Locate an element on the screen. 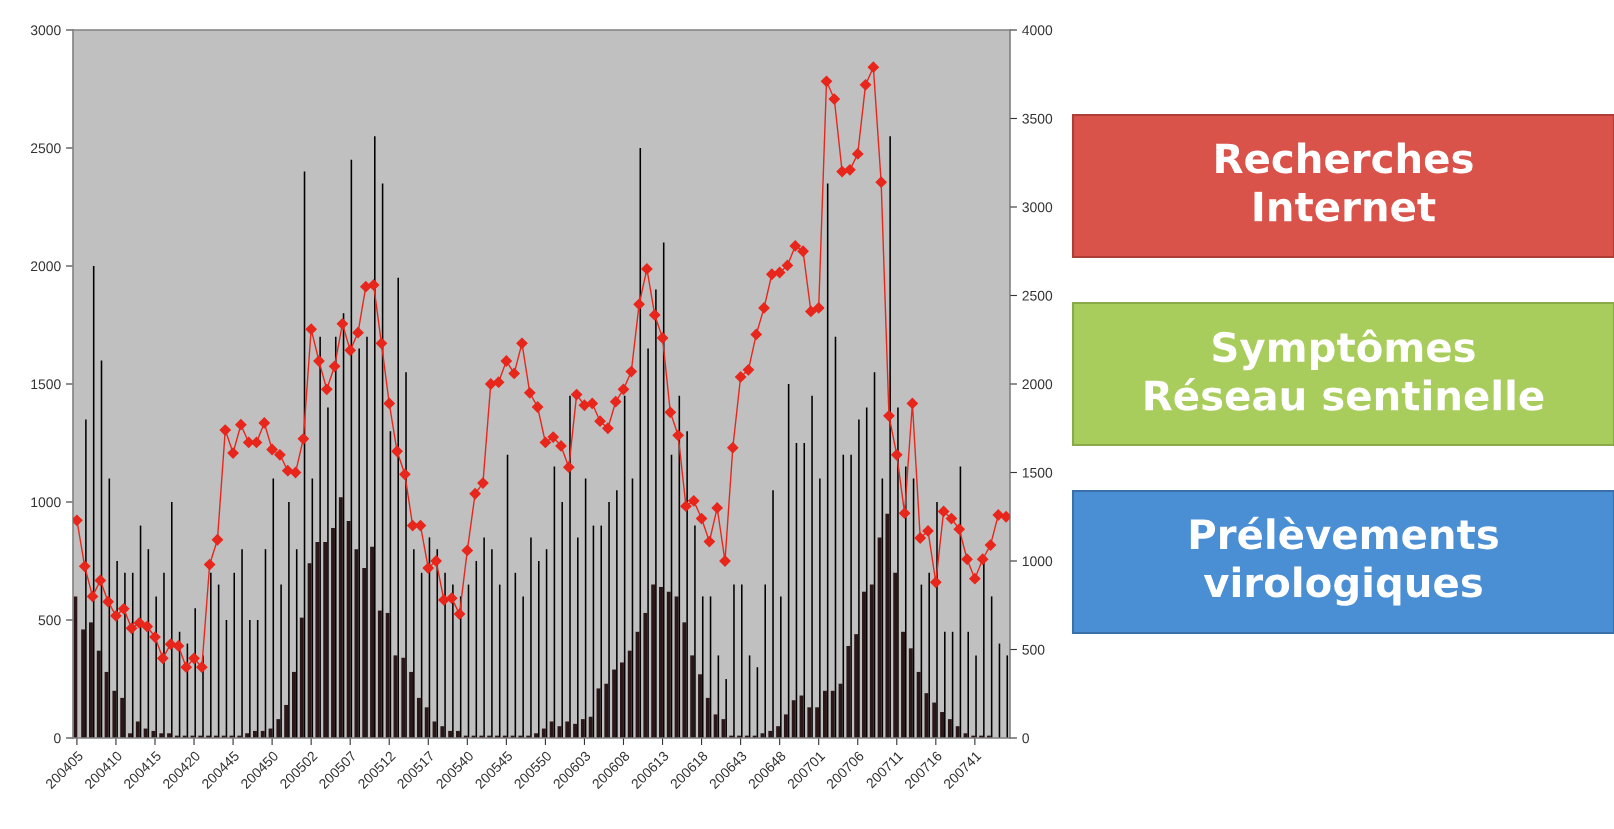 Image resolution: width=1614 pixels, height=829 pixels. y-tick-label: 1500 is located at coordinates (46, 384).